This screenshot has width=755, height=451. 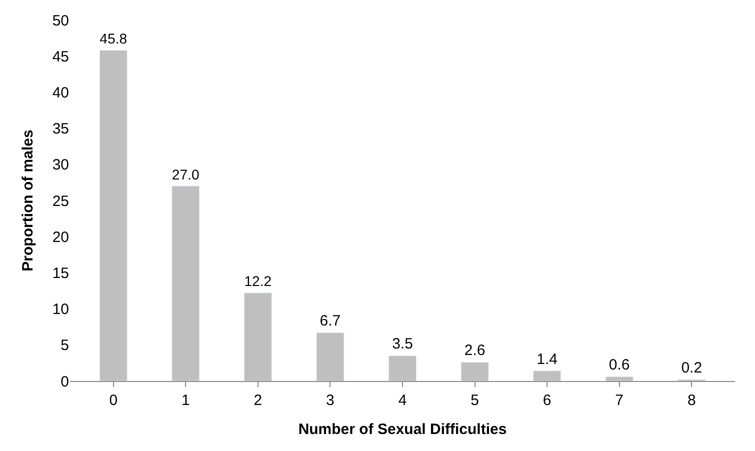 What do you see at coordinates (60, 129) in the screenshot?
I see `y-tick-label: 35` at bounding box center [60, 129].